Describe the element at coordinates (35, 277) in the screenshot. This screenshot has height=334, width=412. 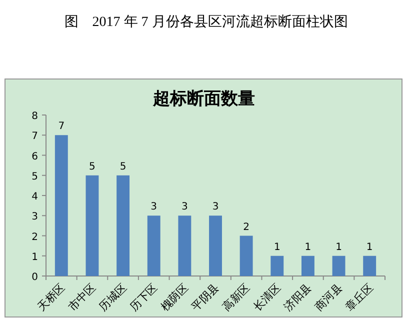
I see `y-tick-label: 0` at that location.